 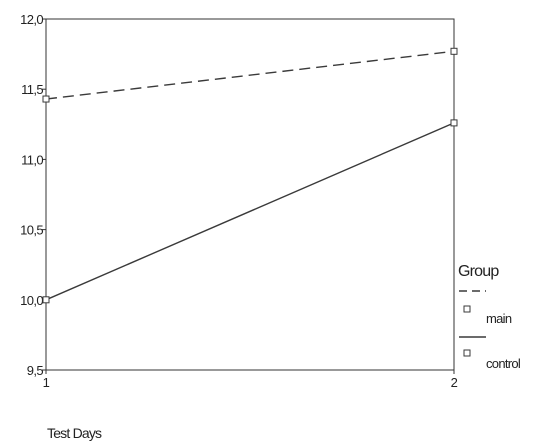 I want to click on legend-marker-main, so click(x=467, y=309).